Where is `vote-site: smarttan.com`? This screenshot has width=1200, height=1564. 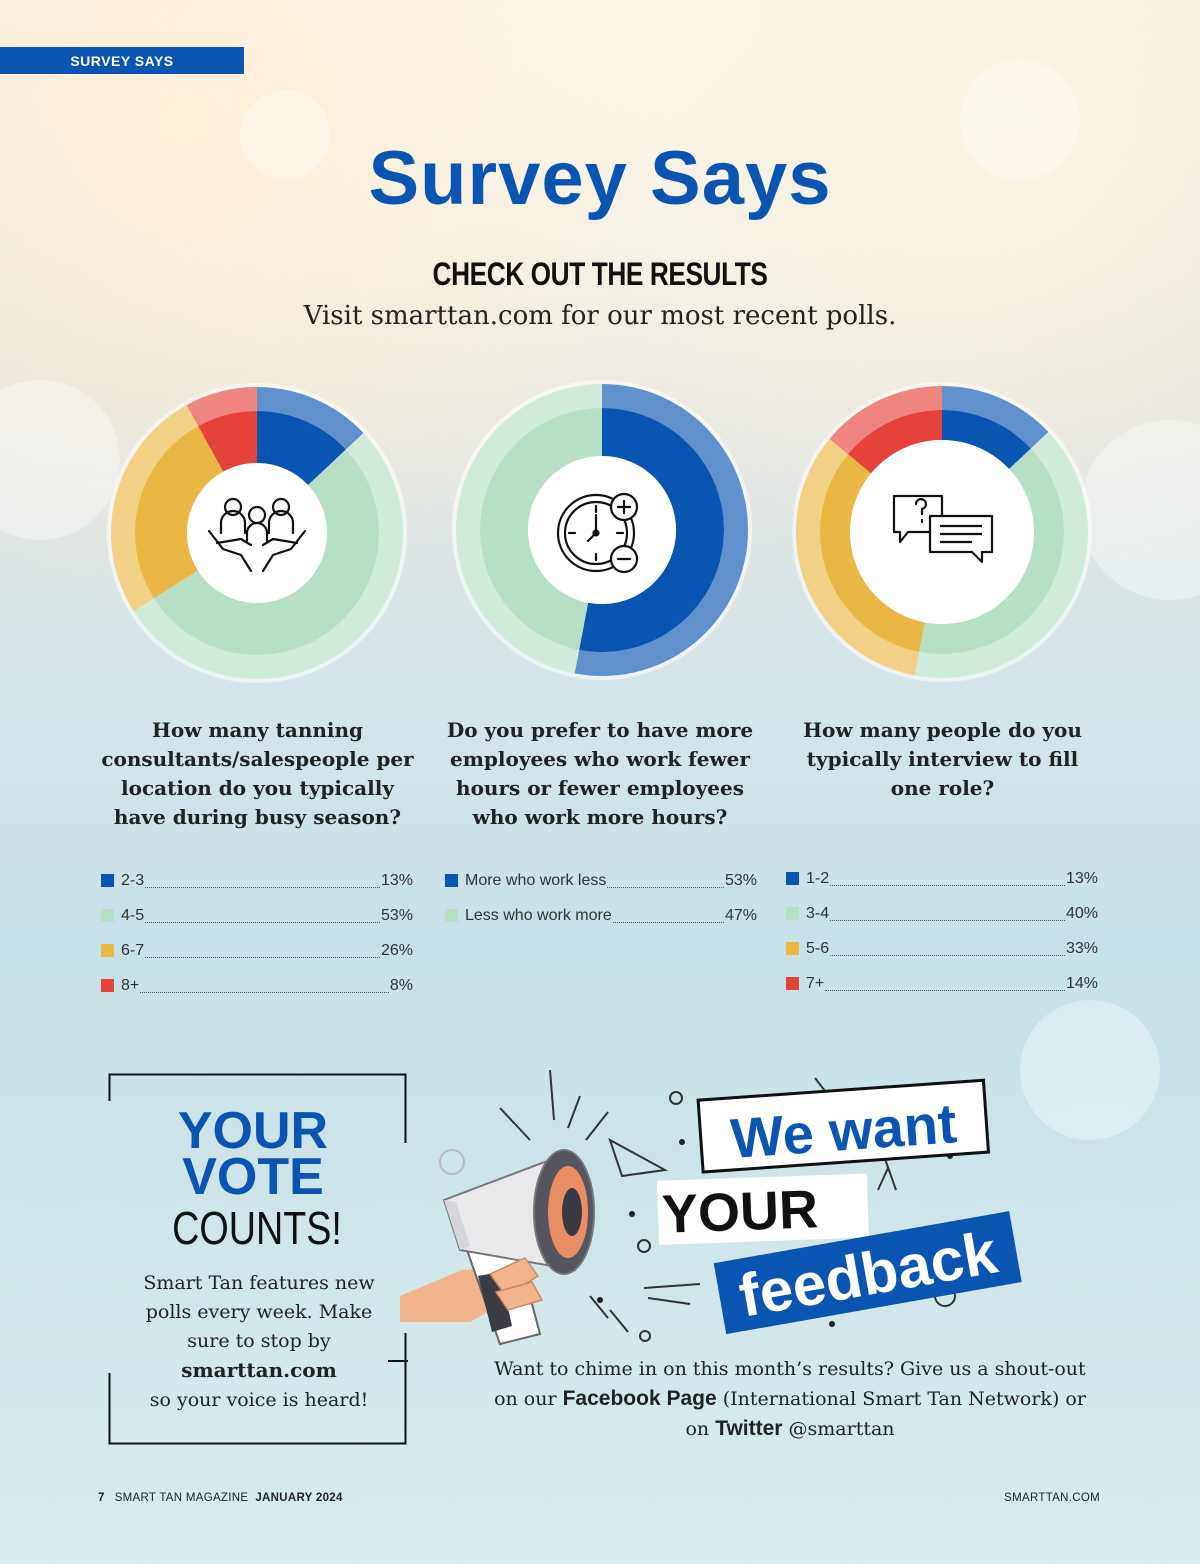
vote-site: smarttan.com is located at coordinates (259, 1370).